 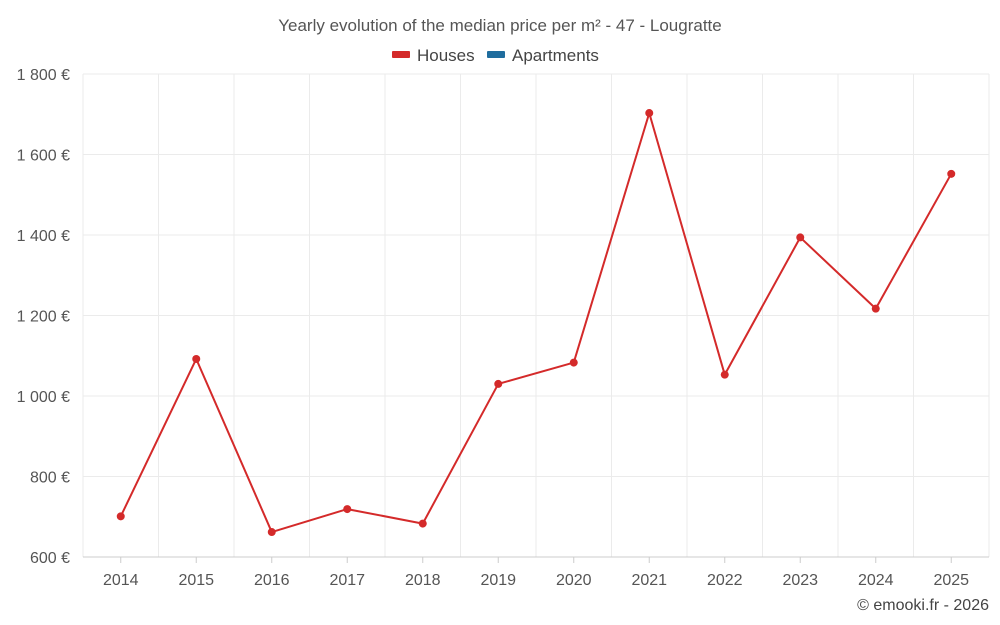 What do you see at coordinates (800, 580) in the screenshot?
I see `x-tick-label: 2023` at bounding box center [800, 580].